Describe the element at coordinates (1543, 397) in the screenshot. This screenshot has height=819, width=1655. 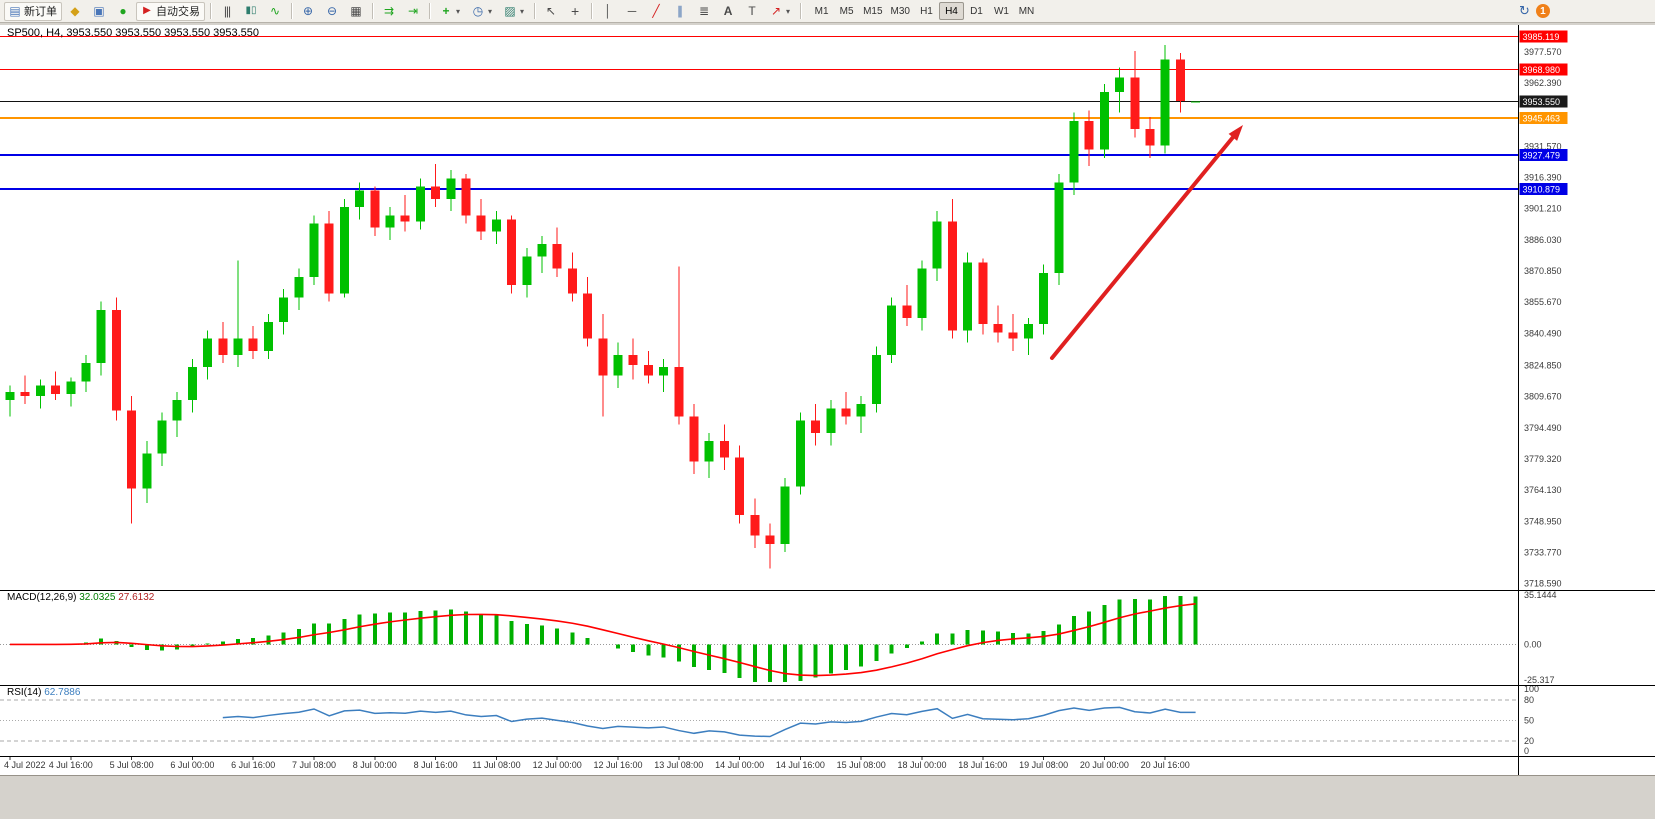
I see `svg-text: 3809.670` at that location.